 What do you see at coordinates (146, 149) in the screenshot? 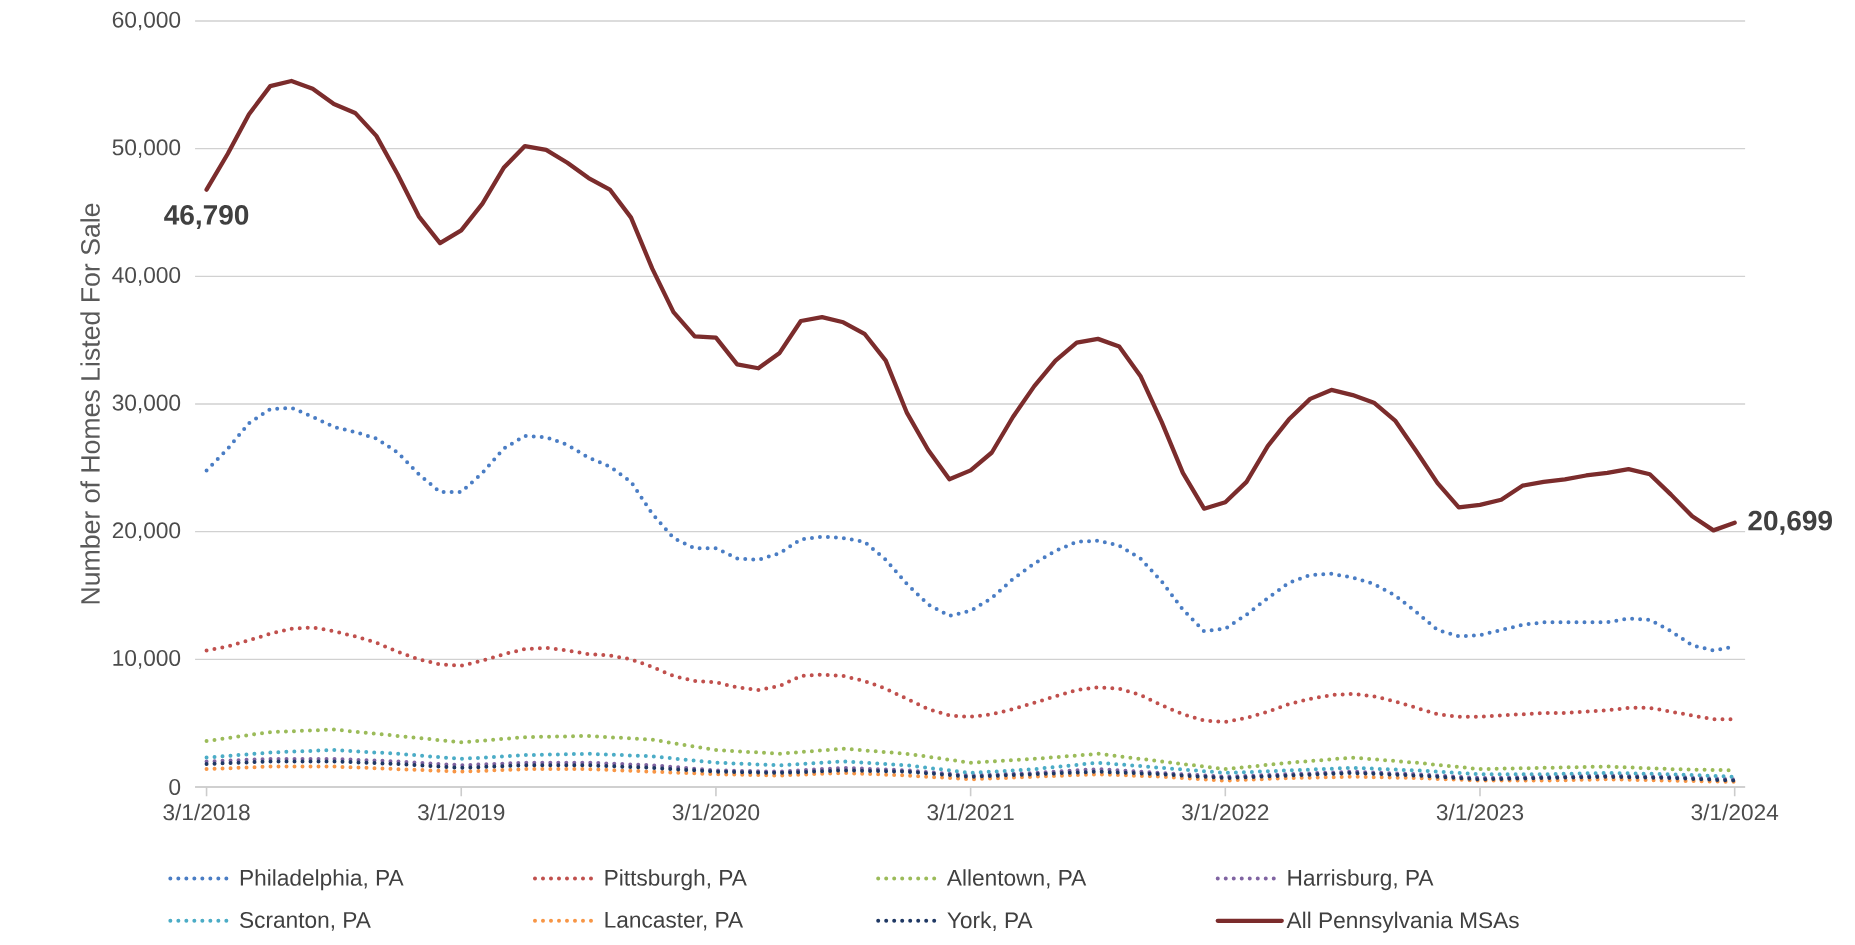
I see `y-tick-label: 50,000` at bounding box center [146, 149].